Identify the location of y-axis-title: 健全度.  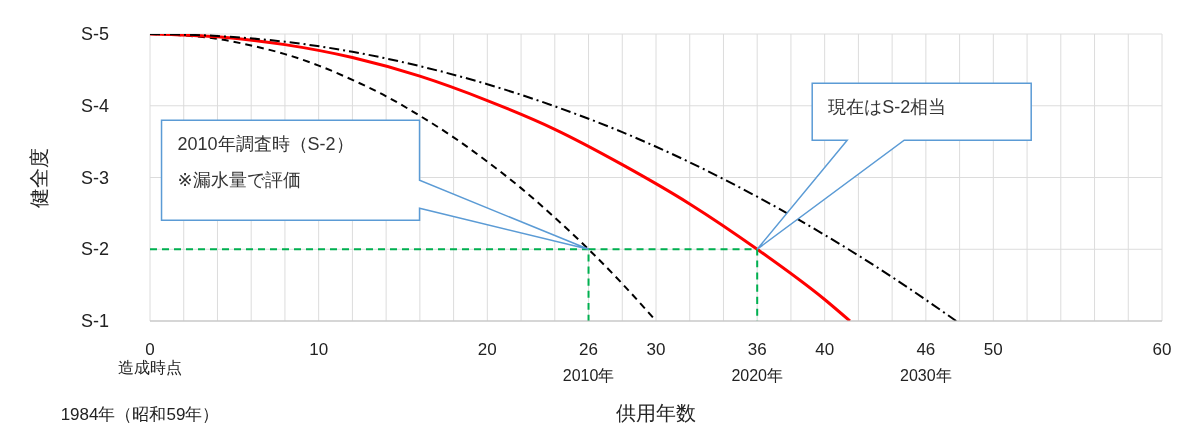
(39, 177).